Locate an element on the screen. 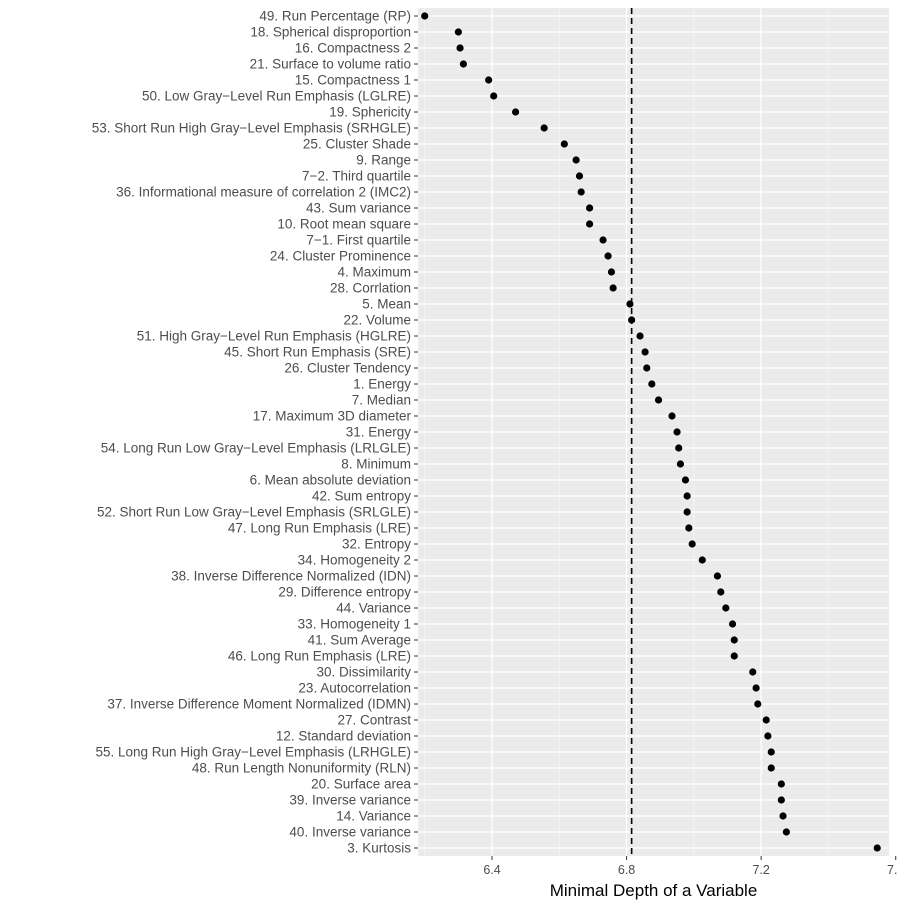 The height and width of the screenshot is (910, 897). y-tick-label: 33. Homogeneity 1 is located at coordinates (354, 624).